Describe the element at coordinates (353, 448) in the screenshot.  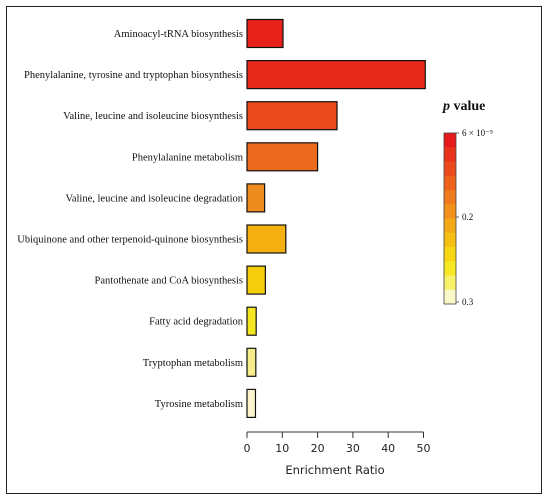
I see `x-tick-label: 30` at that location.